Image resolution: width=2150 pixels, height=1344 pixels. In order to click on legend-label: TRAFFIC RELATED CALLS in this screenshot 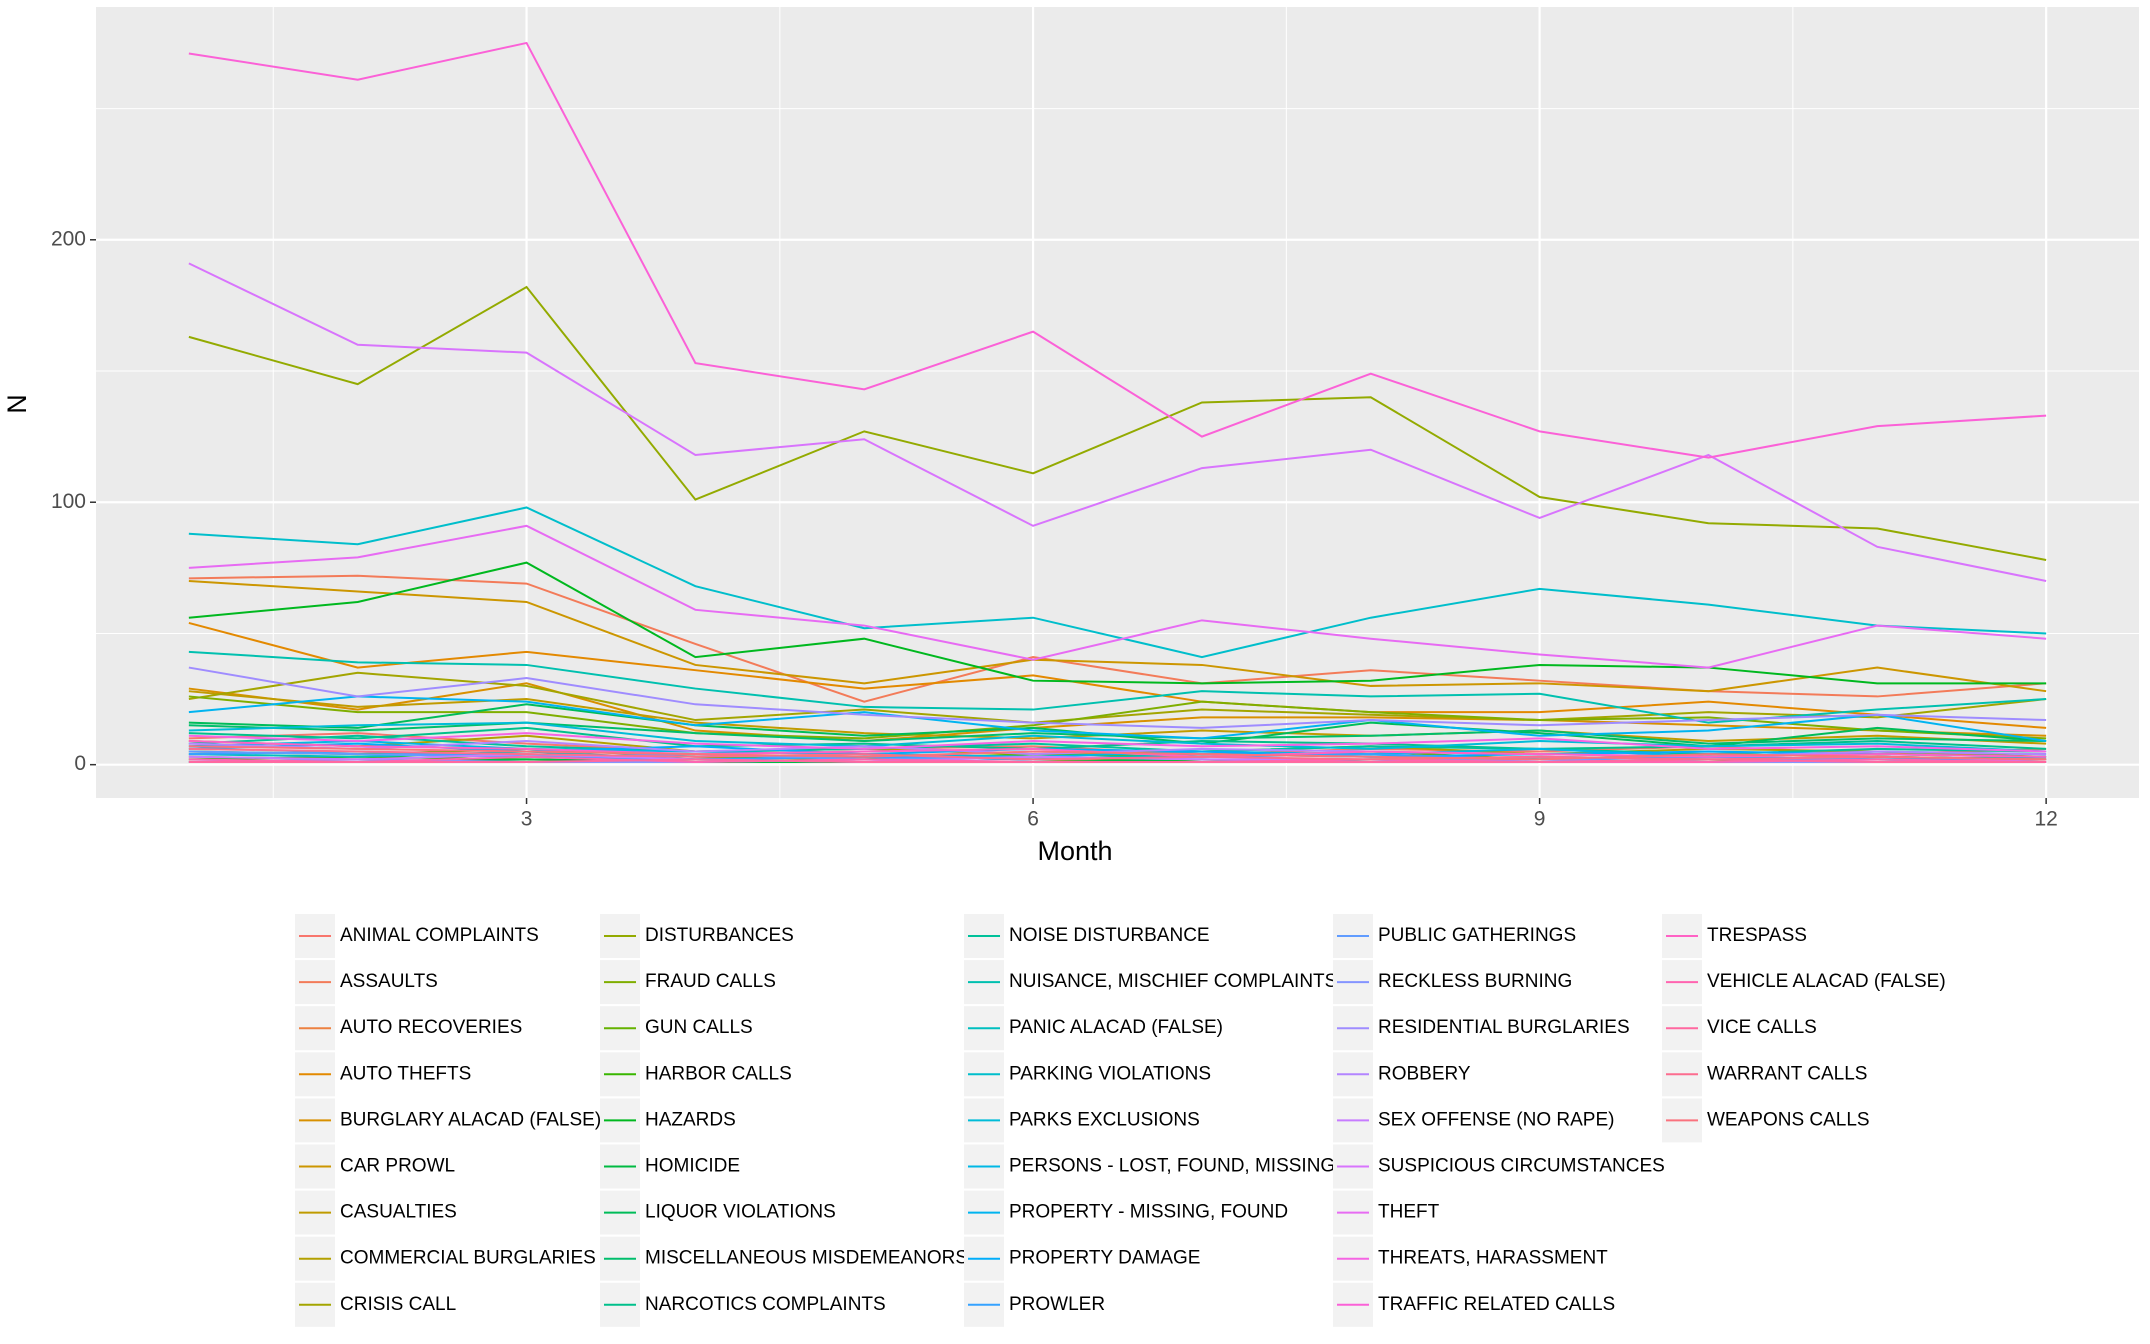, I will do `click(1496, 1304)`.